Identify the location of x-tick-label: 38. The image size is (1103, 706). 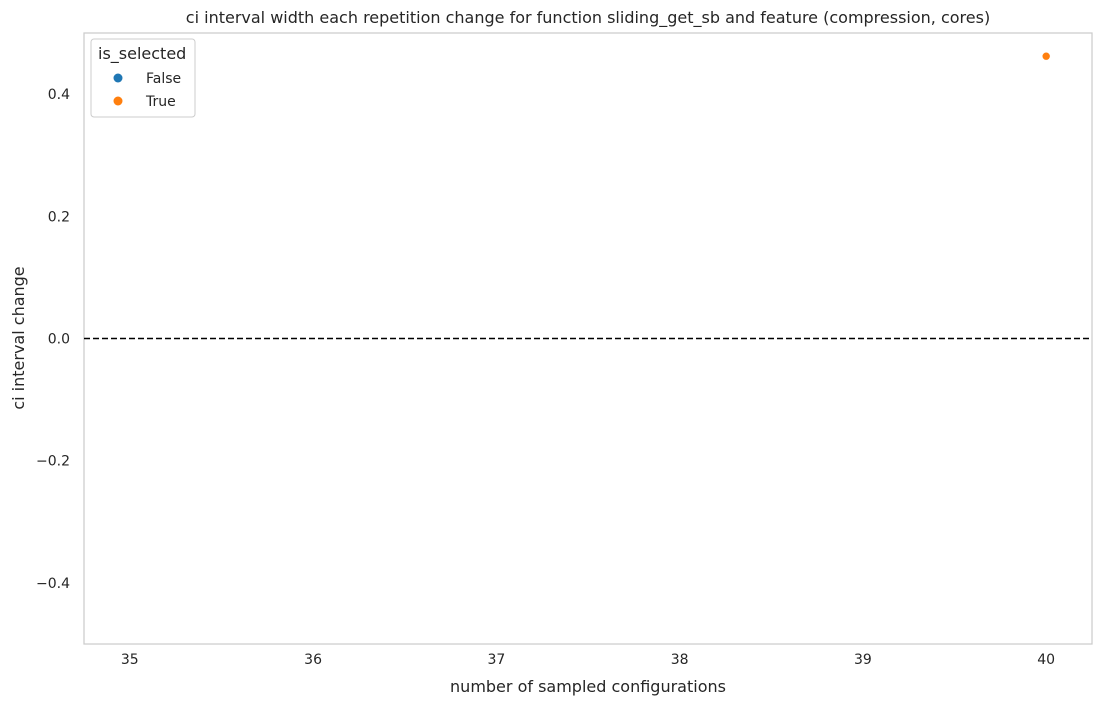
(680, 660).